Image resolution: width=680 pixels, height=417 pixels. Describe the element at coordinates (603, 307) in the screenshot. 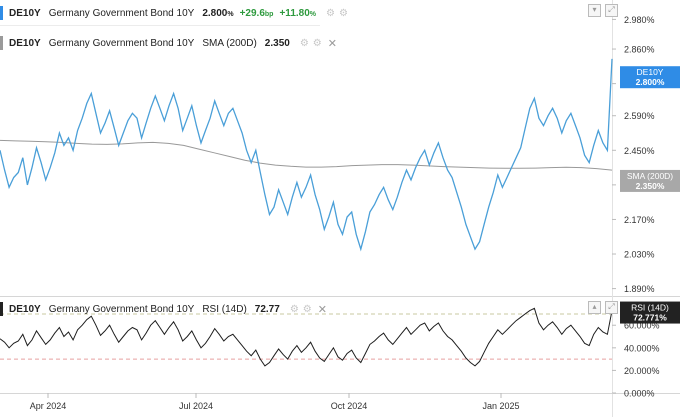

I see `rsi-pane-tools: ▴ ⤢` at that location.